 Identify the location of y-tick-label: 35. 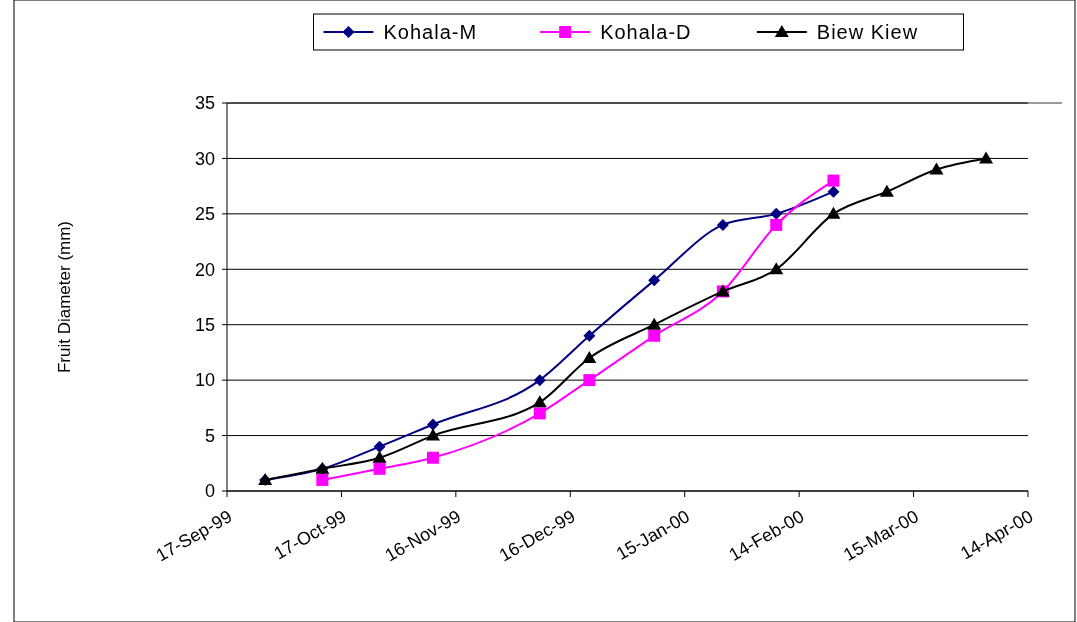
(204, 103).